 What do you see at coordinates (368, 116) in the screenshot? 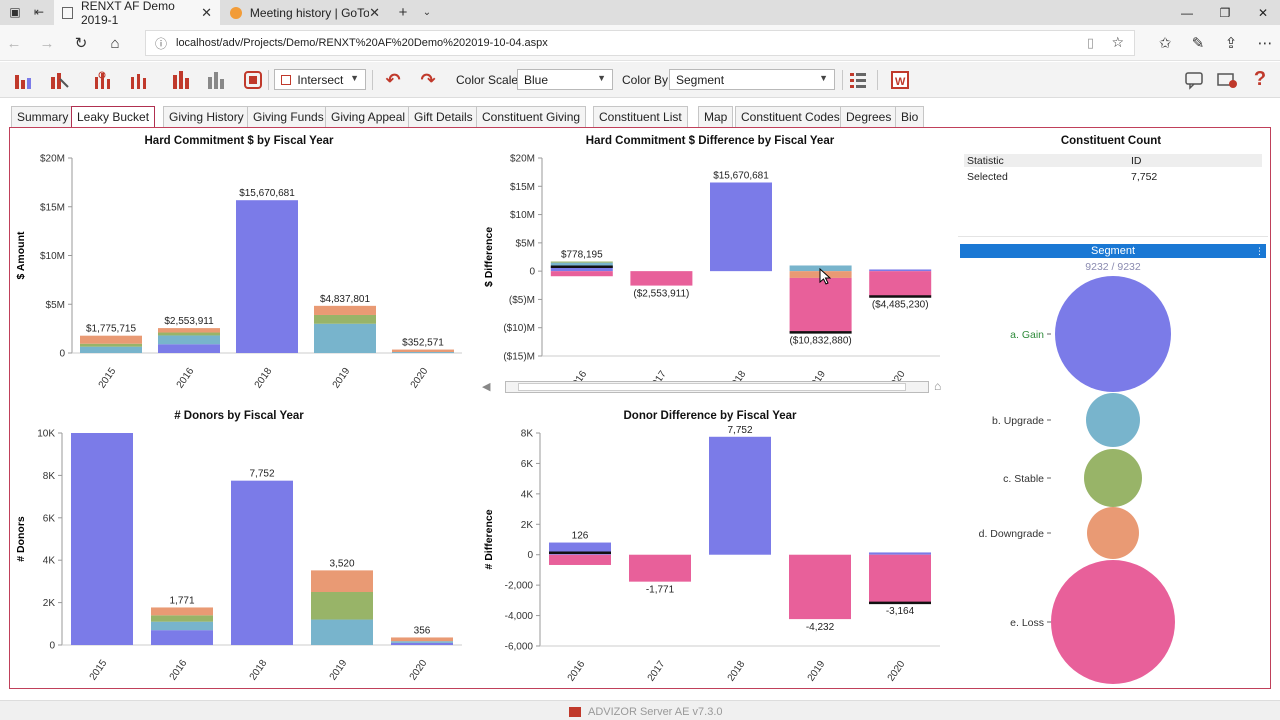
I see `tab-giving-appeal: Giving Appeal` at bounding box center [368, 116].